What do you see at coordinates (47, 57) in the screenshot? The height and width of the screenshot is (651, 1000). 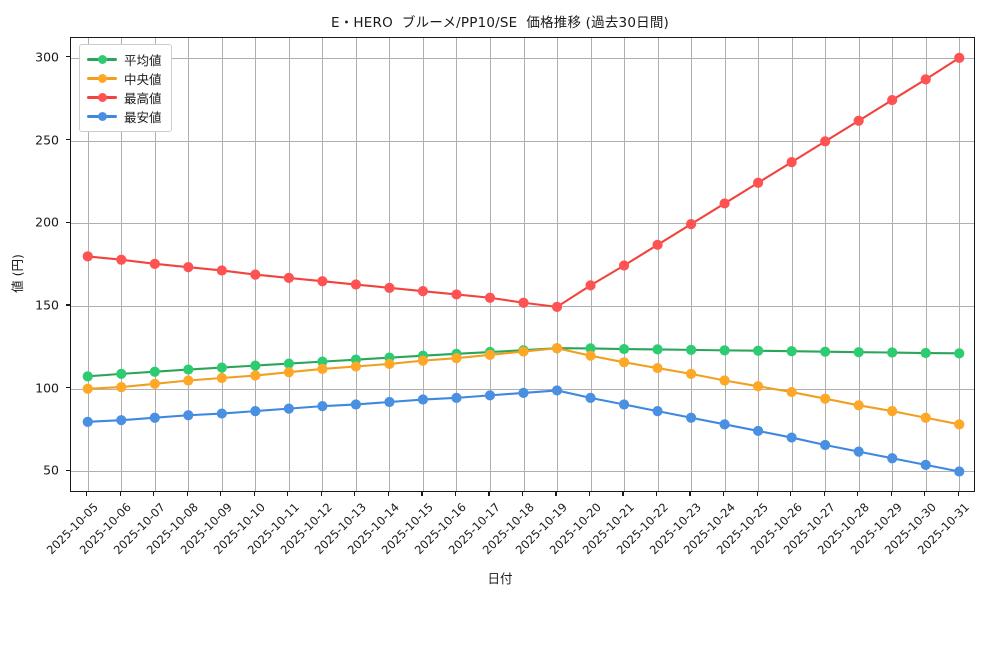 I see `y-tick-label: 300` at bounding box center [47, 57].